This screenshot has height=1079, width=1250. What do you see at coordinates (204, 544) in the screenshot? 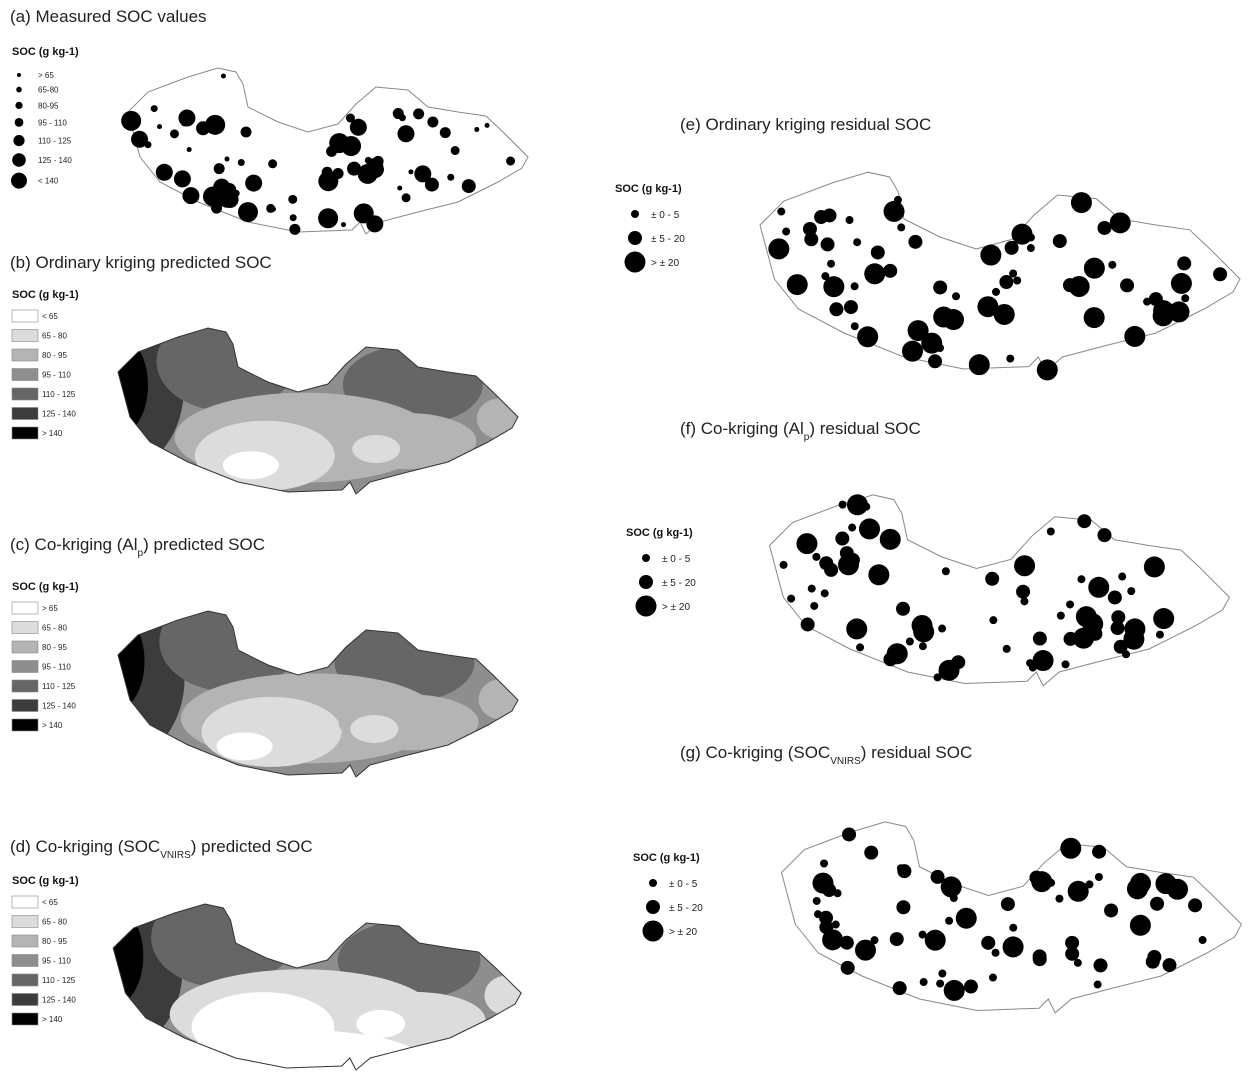
I see `title-part: ) predicted SOC` at bounding box center [204, 544].